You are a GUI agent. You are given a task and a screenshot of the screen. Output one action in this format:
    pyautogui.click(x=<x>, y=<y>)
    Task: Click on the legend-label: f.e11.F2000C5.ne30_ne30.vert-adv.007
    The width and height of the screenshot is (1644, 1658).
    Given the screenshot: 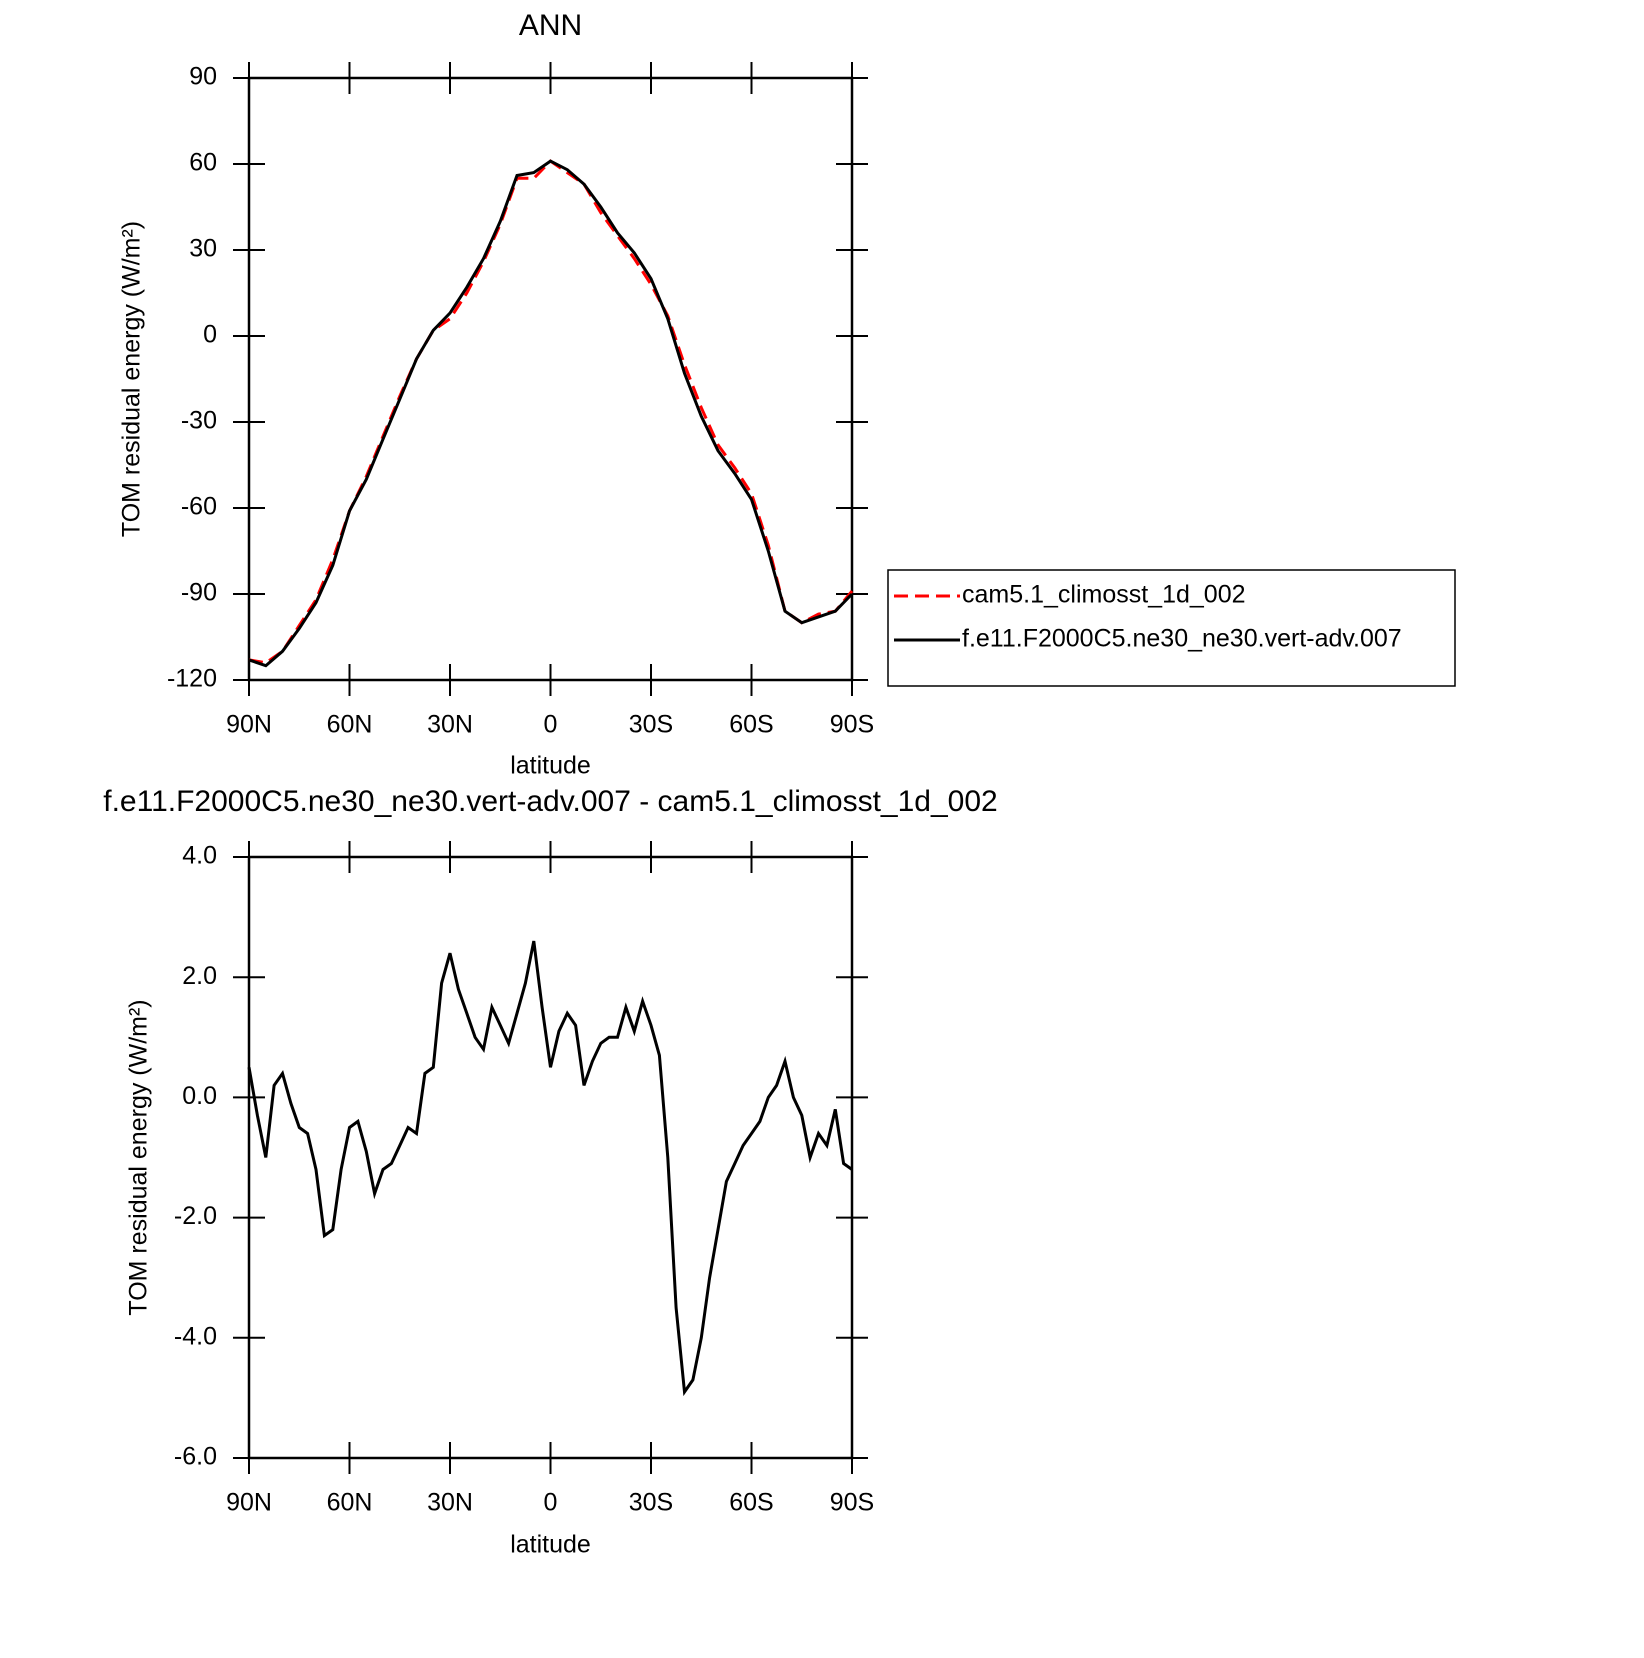 What is the action you would take?
    pyautogui.click(x=1182, y=639)
    